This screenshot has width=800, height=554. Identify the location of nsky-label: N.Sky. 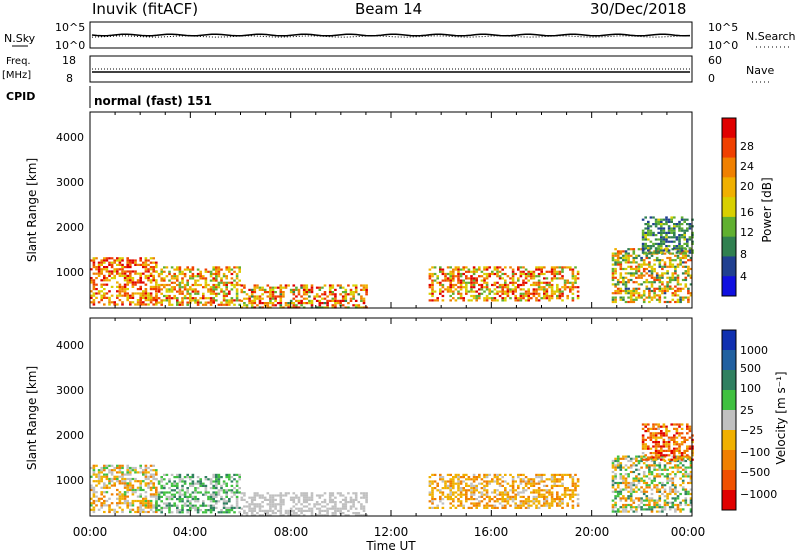
(20, 38).